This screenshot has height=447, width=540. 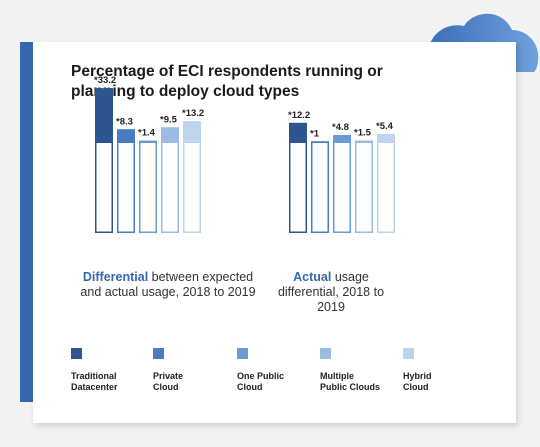 I want to click on bar-data-label: *1.5, so click(x=363, y=133).